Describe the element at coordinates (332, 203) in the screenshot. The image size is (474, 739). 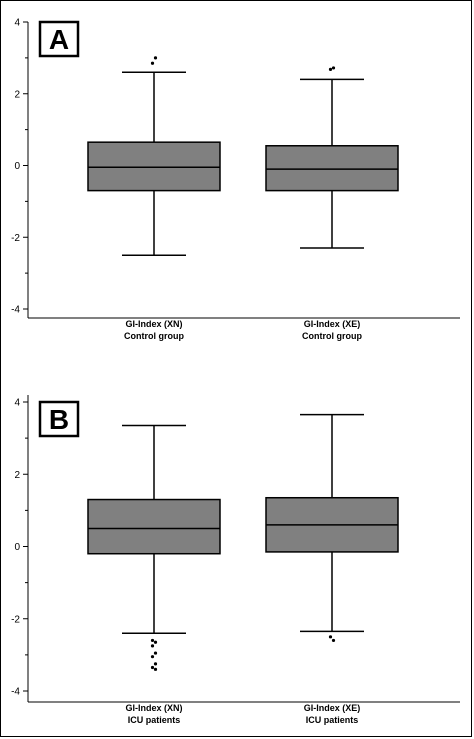
I see `box-series-2: GI-Index (XE) Control group` at that location.